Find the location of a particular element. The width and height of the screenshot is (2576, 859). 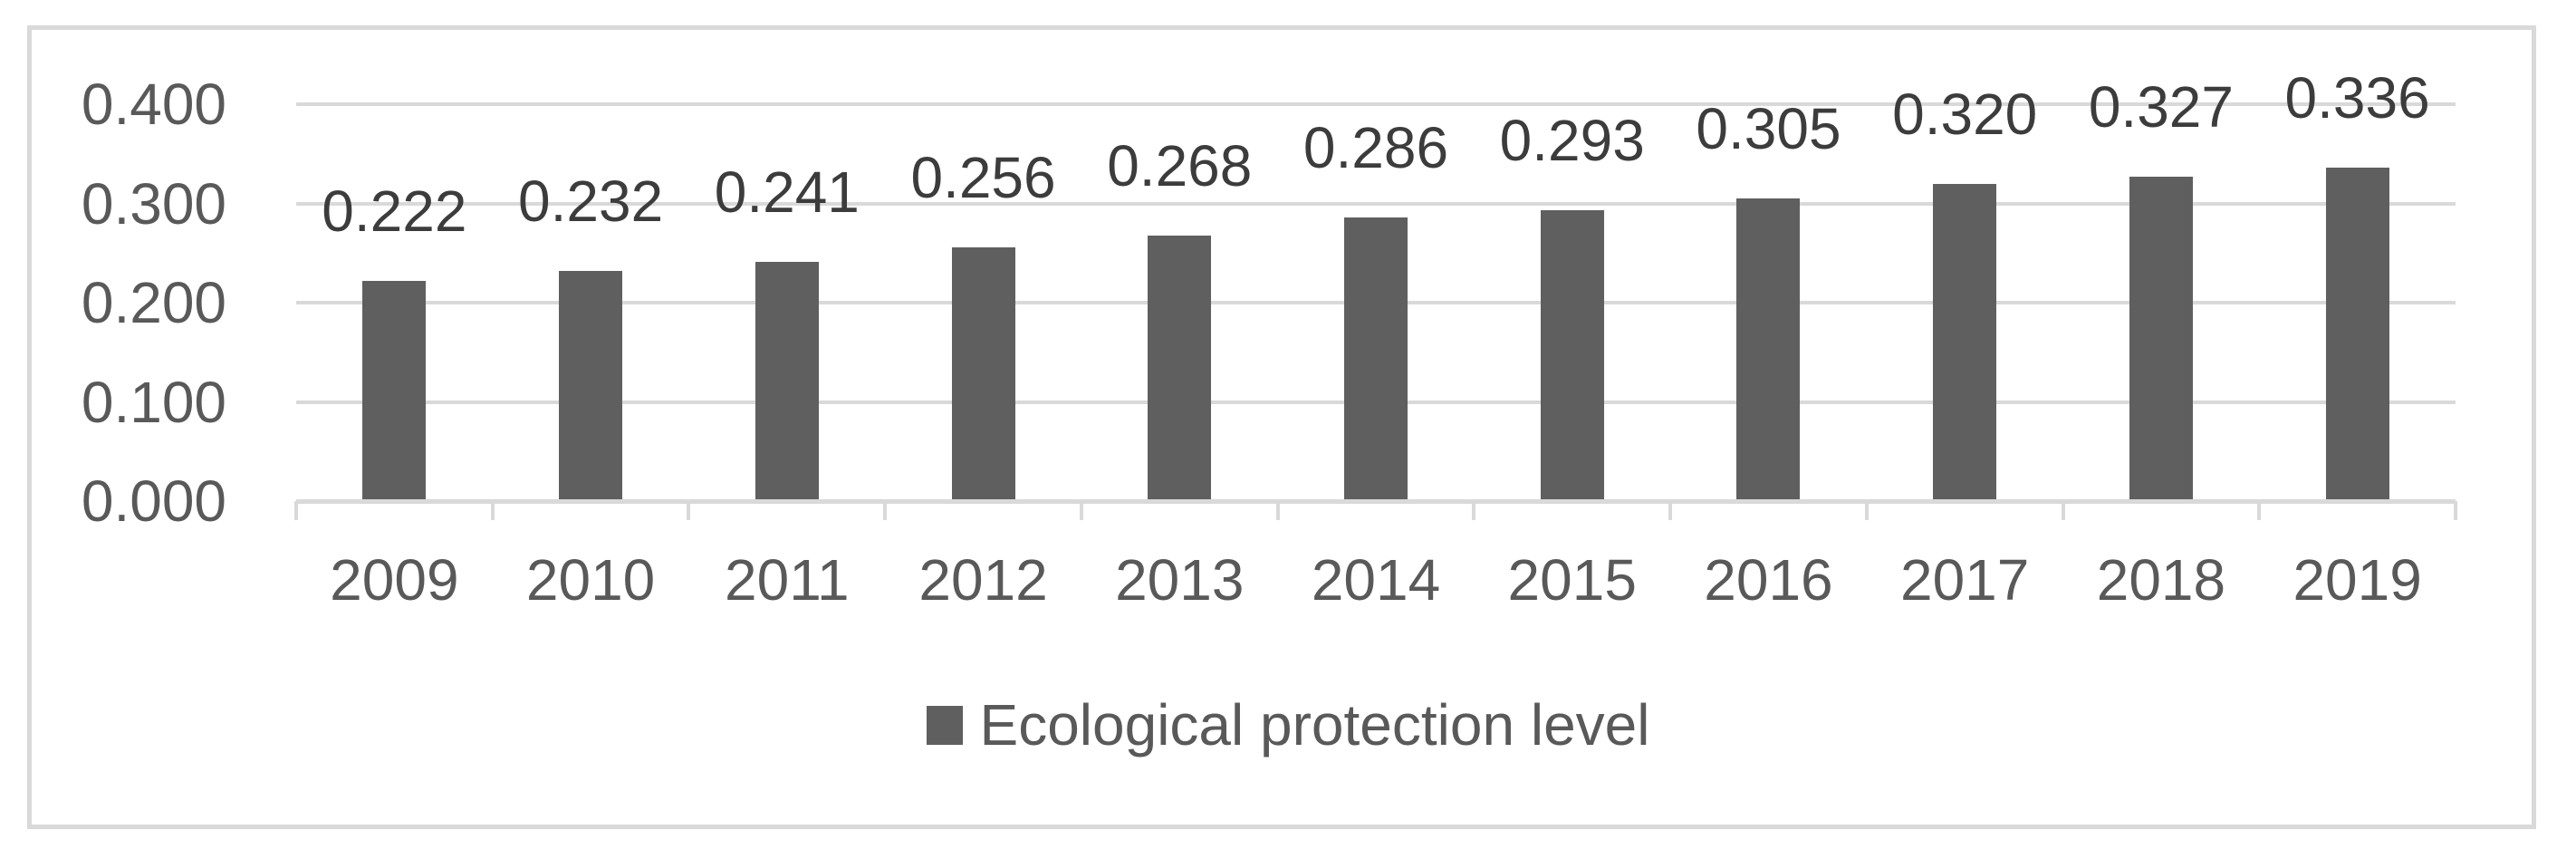

x-axis-tick-label: 2010 is located at coordinates (590, 580).